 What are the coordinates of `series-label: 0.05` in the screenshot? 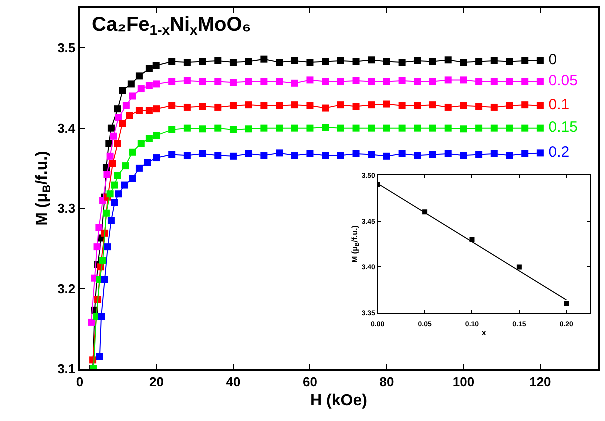 It's located at (559, 81).